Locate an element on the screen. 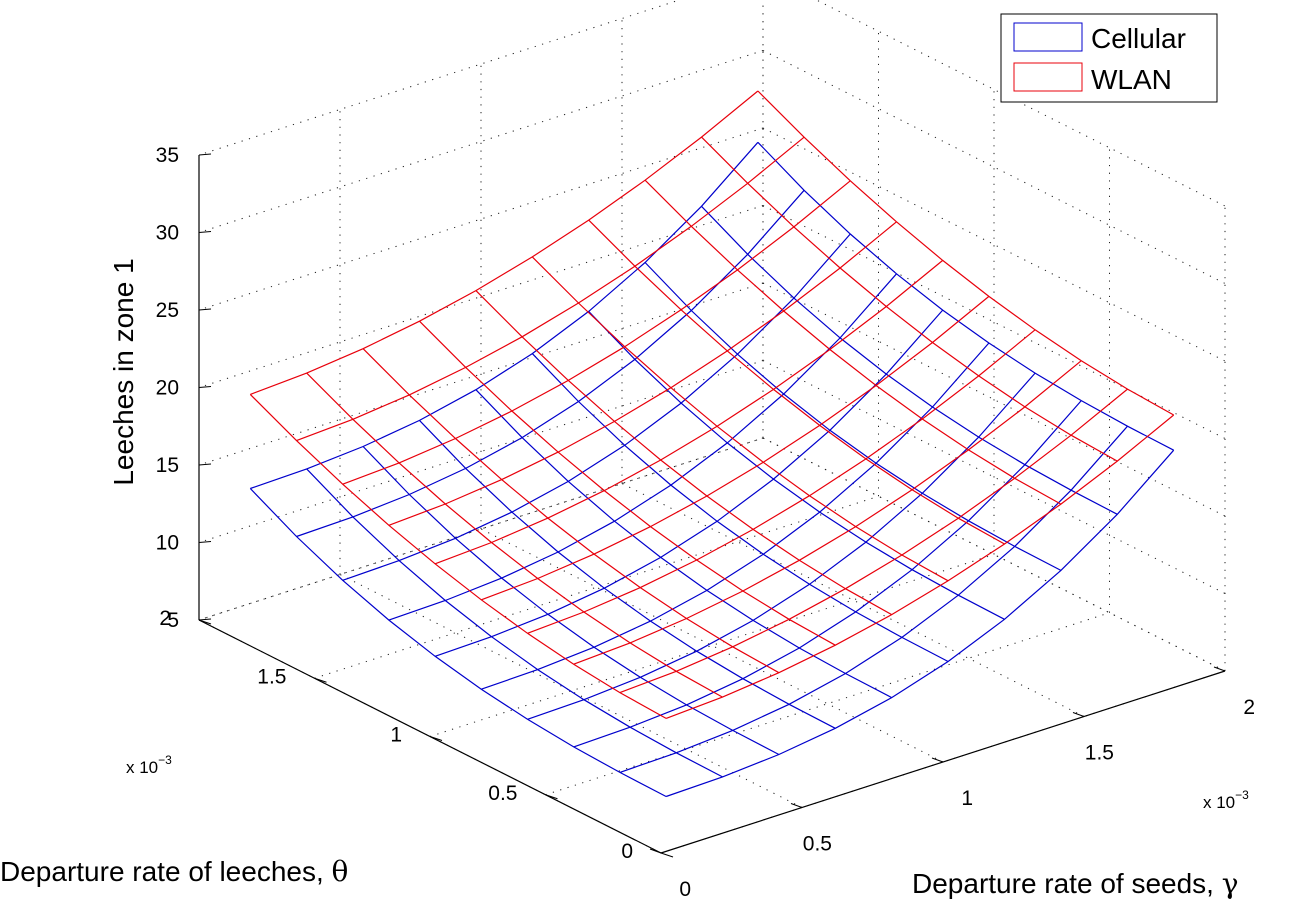  x-tick-label: 1.5 is located at coordinates (1099, 753).